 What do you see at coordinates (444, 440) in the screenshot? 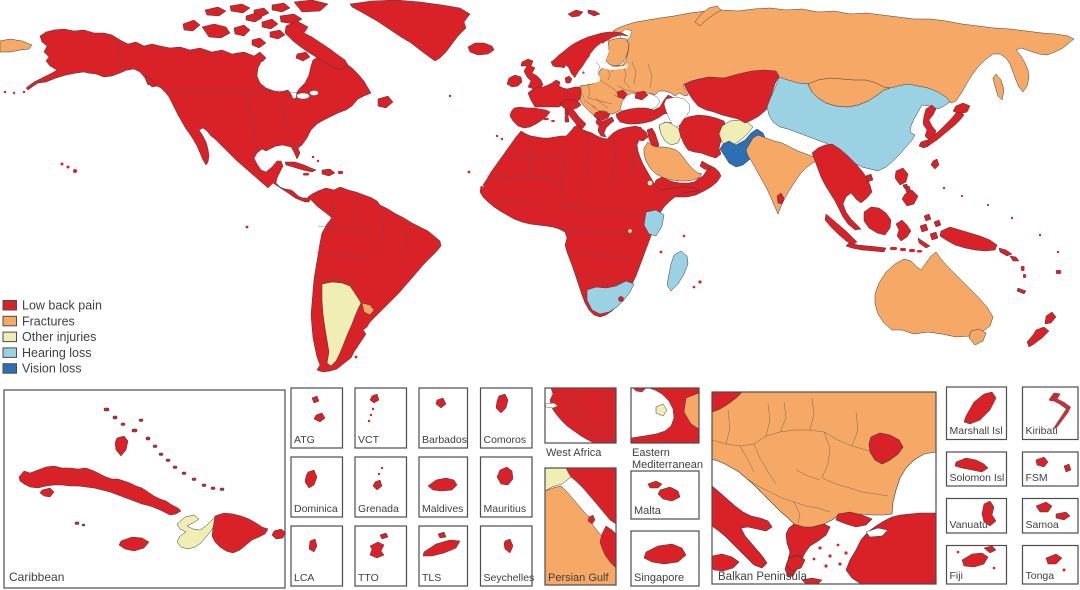
I see `svg-text: Barbados` at bounding box center [444, 440].